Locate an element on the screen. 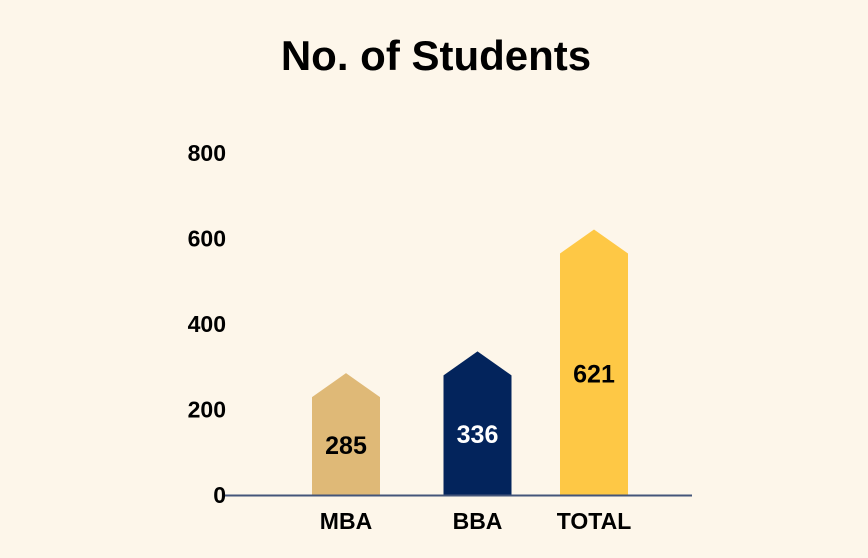 The image size is (868, 558). bar-mba is located at coordinates (346, 434).